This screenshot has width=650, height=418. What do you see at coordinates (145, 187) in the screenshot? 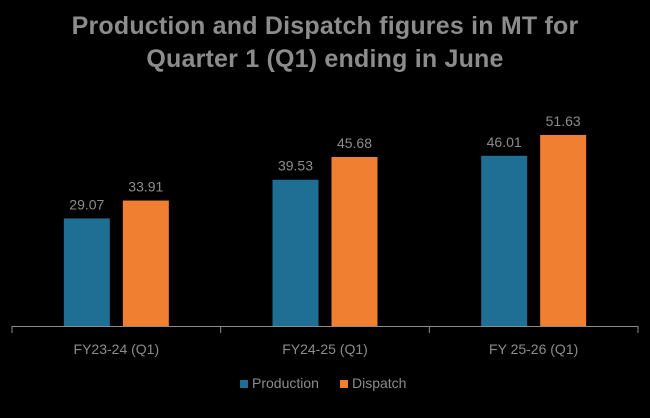
I see `data-label-dispatch-0: 33.91` at bounding box center [145, 187].